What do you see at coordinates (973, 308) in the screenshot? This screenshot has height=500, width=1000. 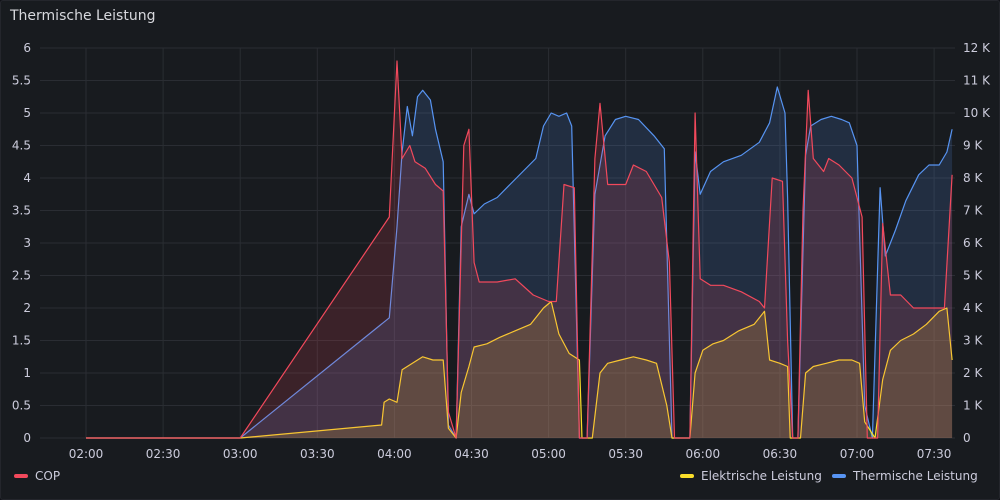 I see `y-right-tick-label: 4 K` at bounding box center [973, 308].